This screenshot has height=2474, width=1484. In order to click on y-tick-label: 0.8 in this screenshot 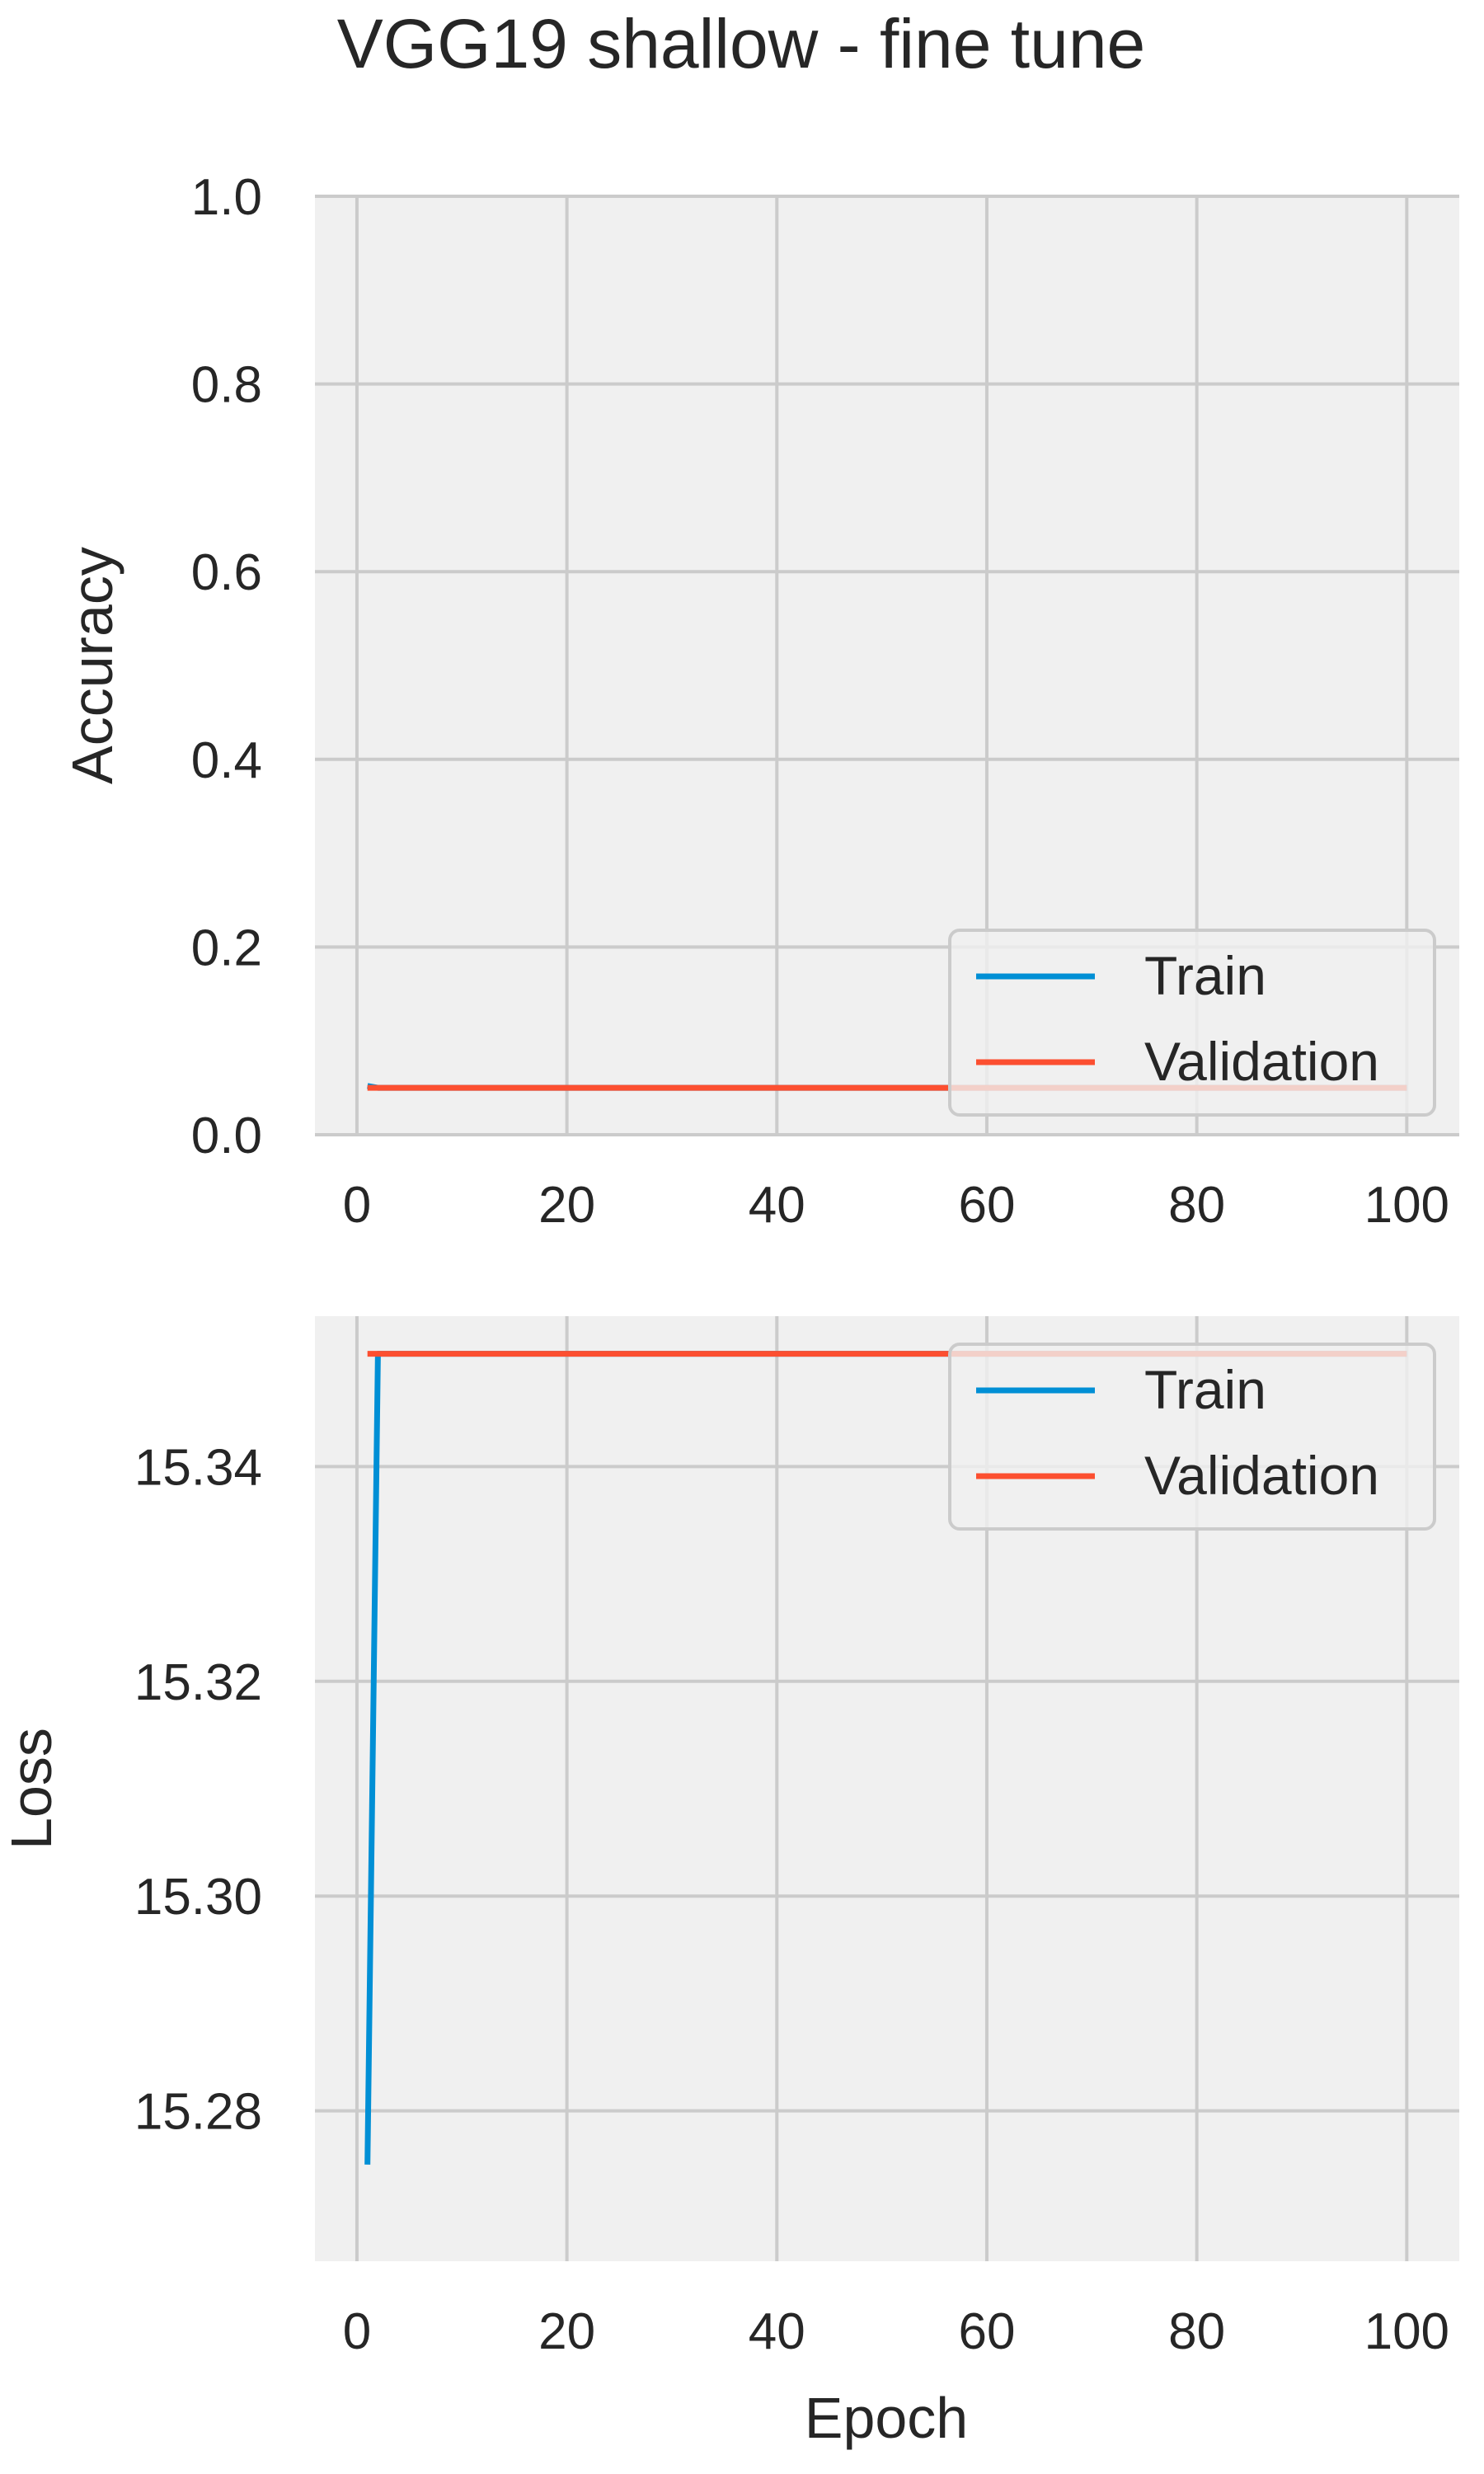, I will do `click(226, 385)`.